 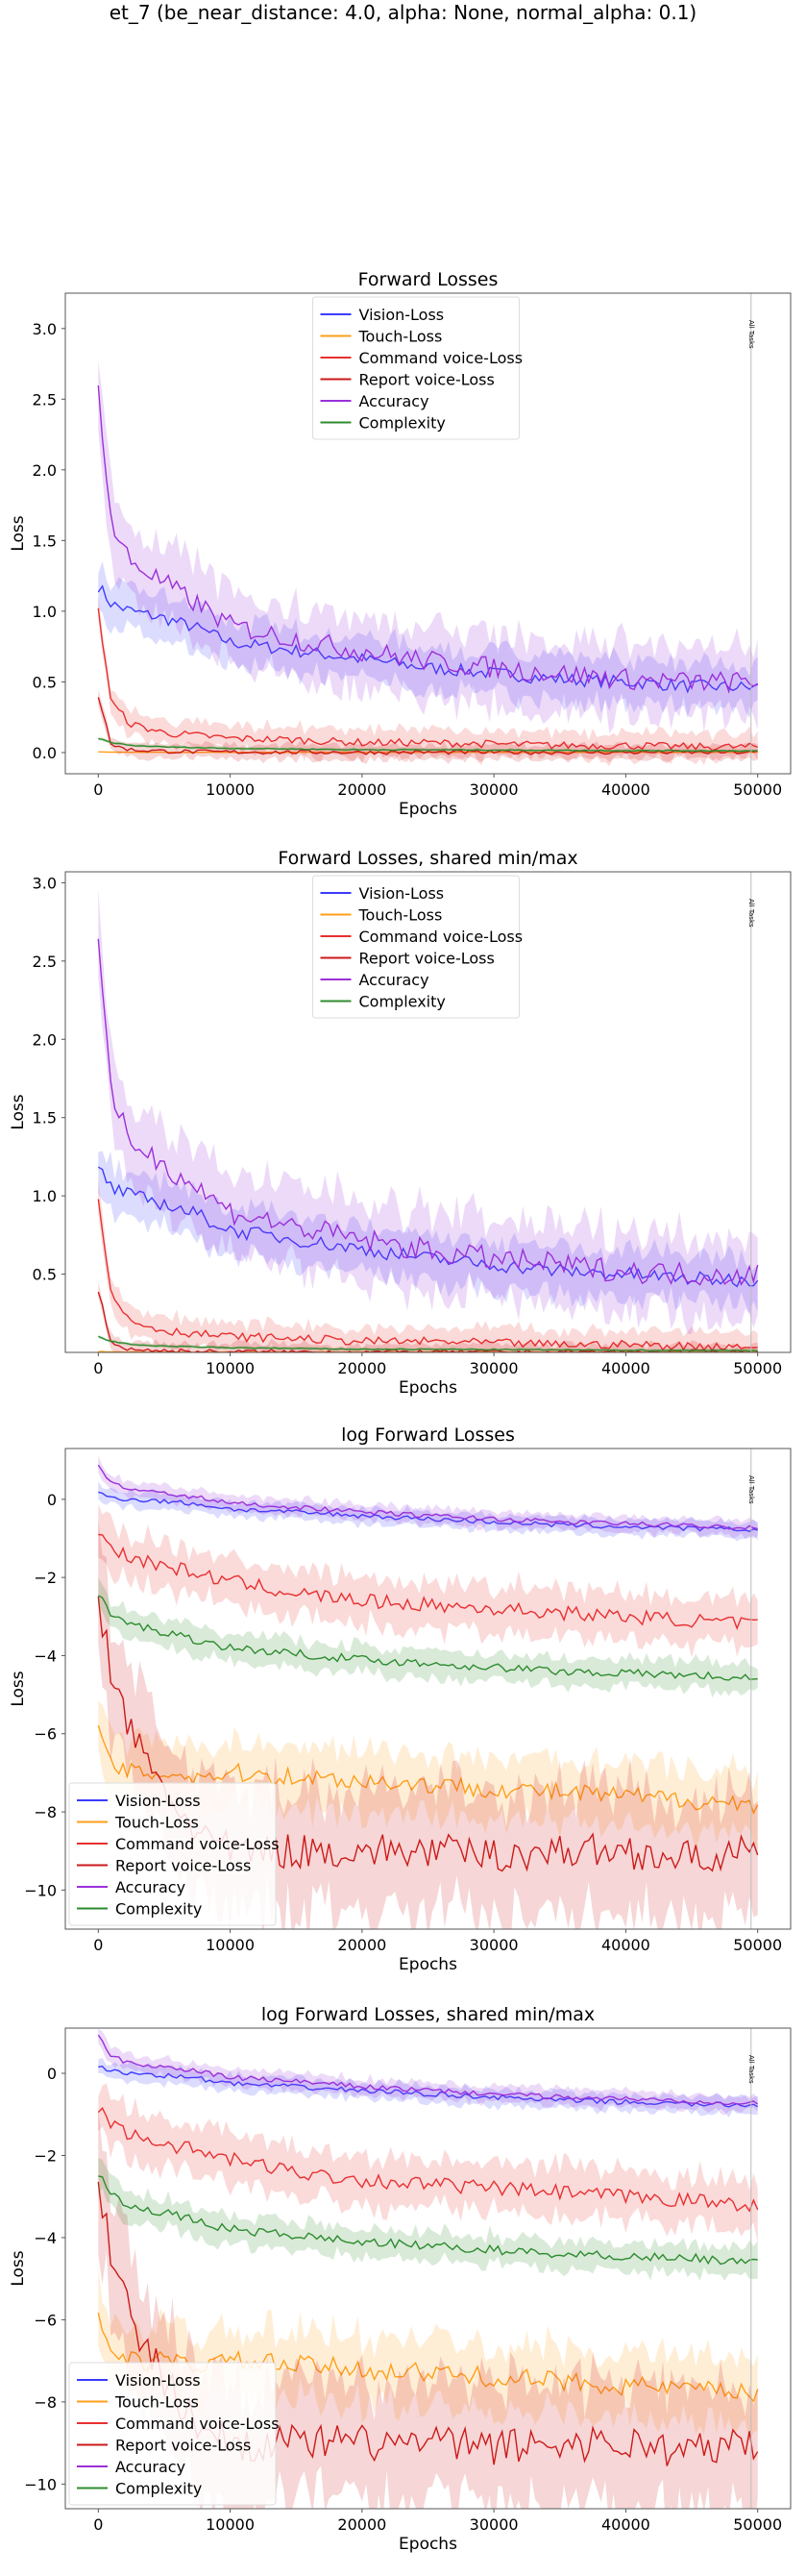 What do you see at coordinates (428, 1232) in the screenshot?
I see `band-vision-loss` at bounding box center [428, 1232].